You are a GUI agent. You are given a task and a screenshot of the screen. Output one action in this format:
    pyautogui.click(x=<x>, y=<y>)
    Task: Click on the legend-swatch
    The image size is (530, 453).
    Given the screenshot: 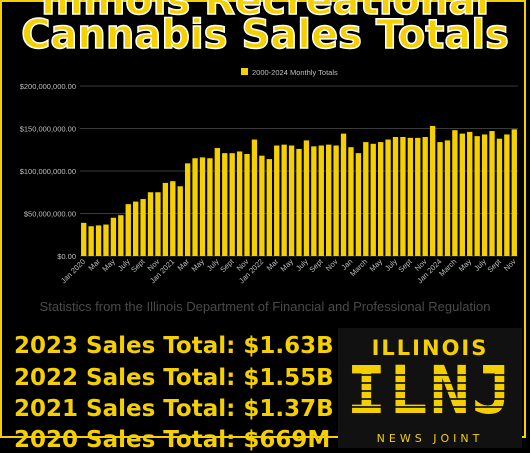 What is the action you would take?
    pyautogui.click(x=244, y=71)
    